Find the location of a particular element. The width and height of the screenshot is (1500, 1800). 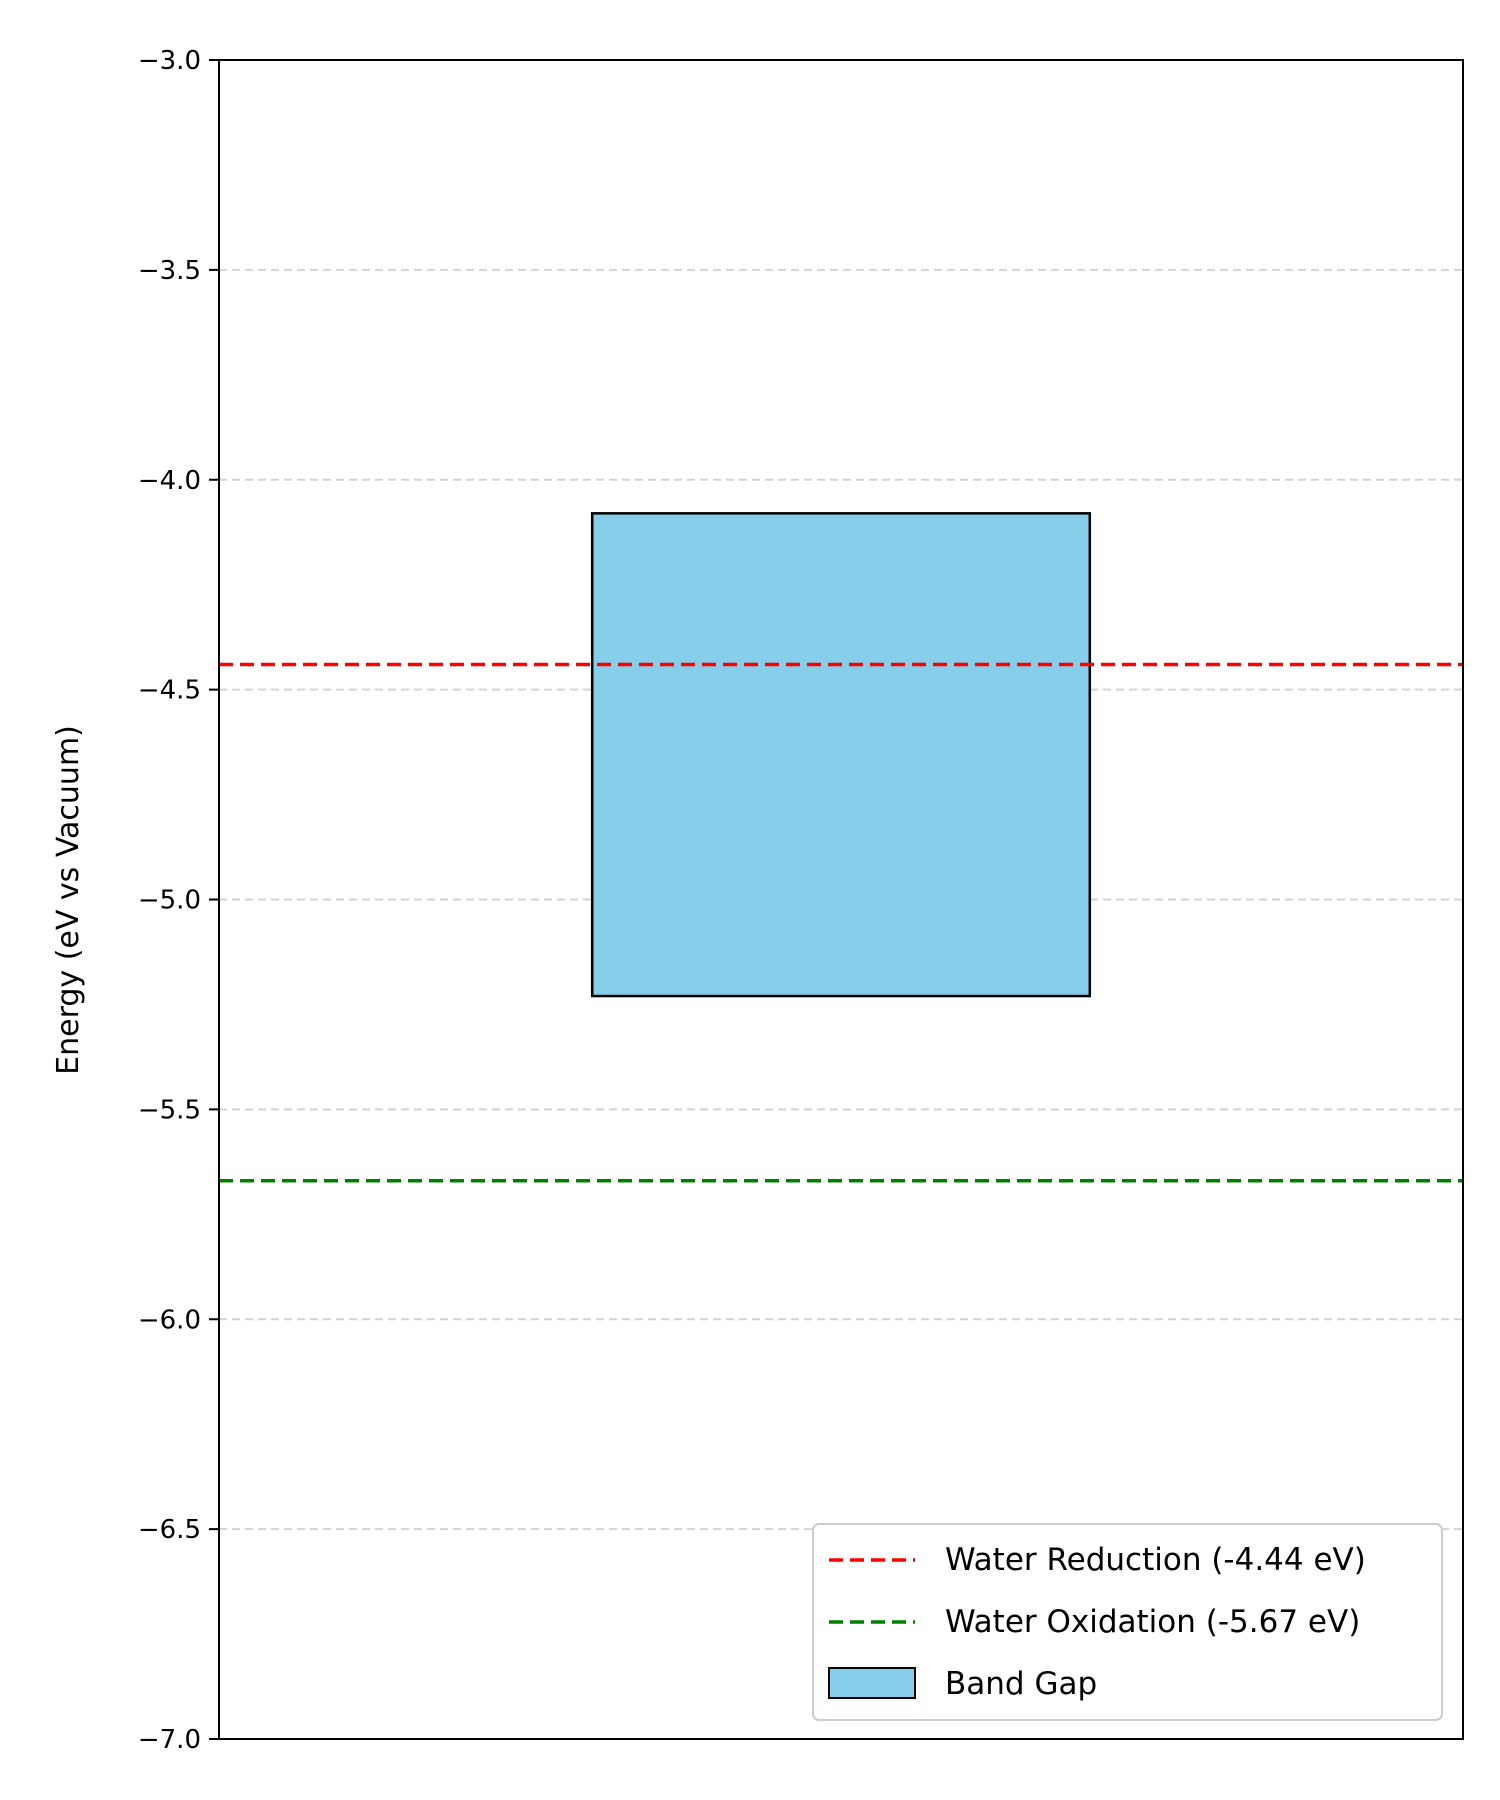

y-tick-layer: −3.0 −3.5 −4.0 −4.5 −5.0 −5.5 −6.0 −6.5 −7.0 is located at coordinates (178, 900).